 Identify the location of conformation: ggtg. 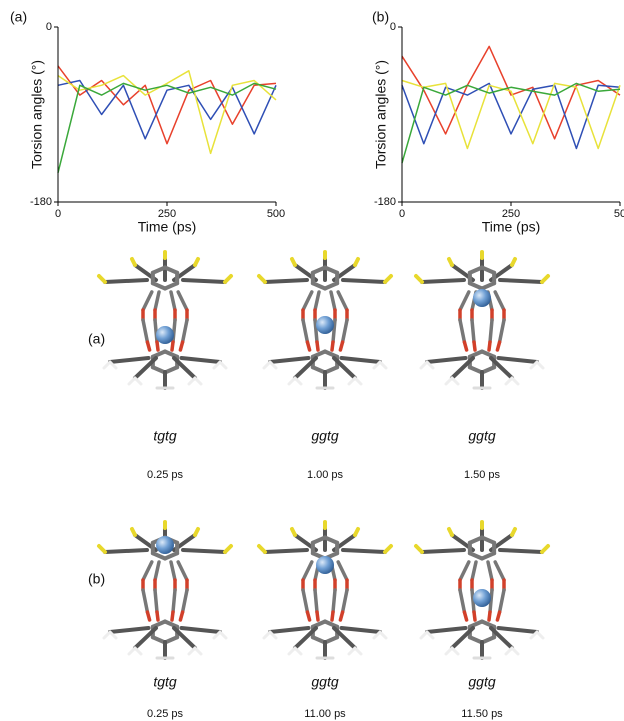
(324, 436).